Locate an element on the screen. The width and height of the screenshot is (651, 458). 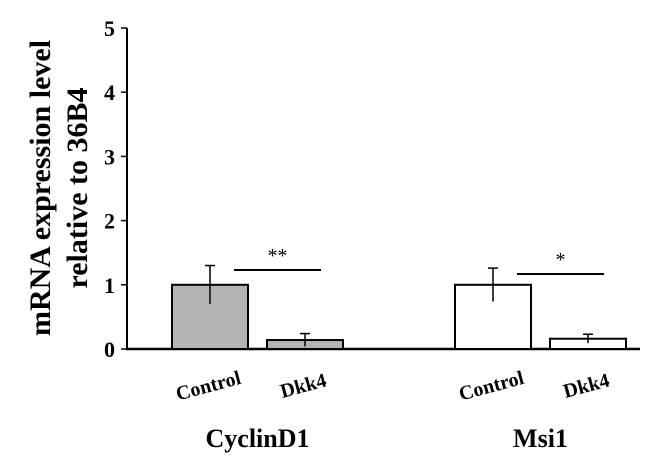
y-tick-label: 4 is located at coordinates (109, 92).